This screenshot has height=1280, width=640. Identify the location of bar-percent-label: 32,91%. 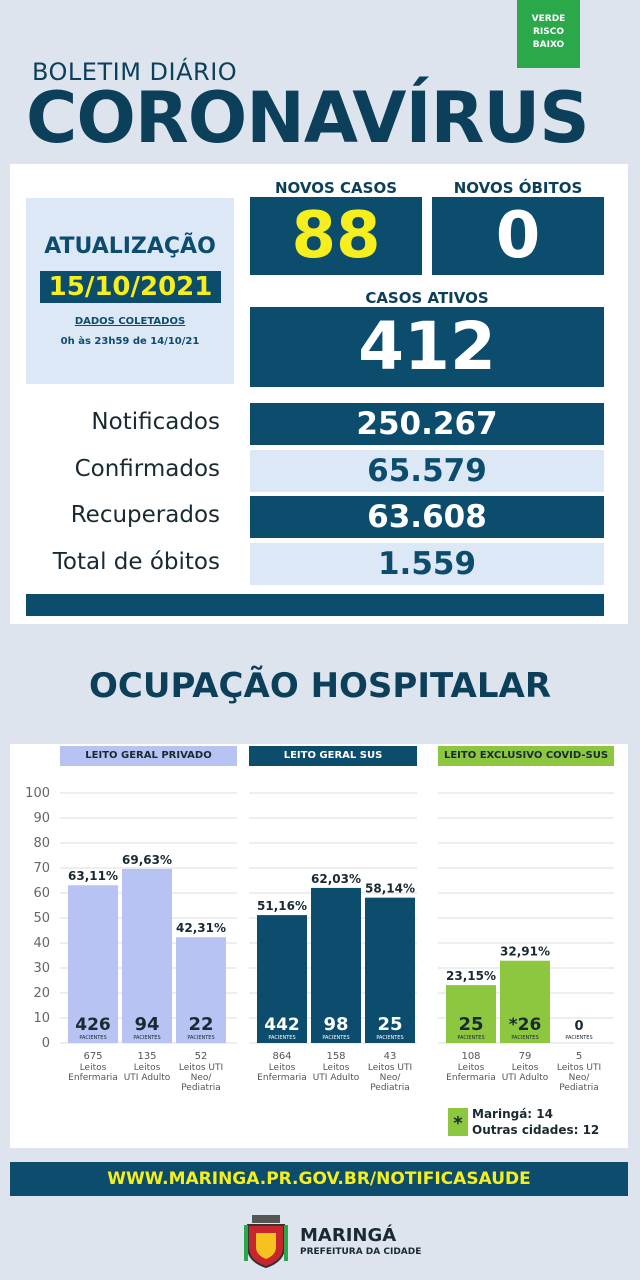
(525, 952).